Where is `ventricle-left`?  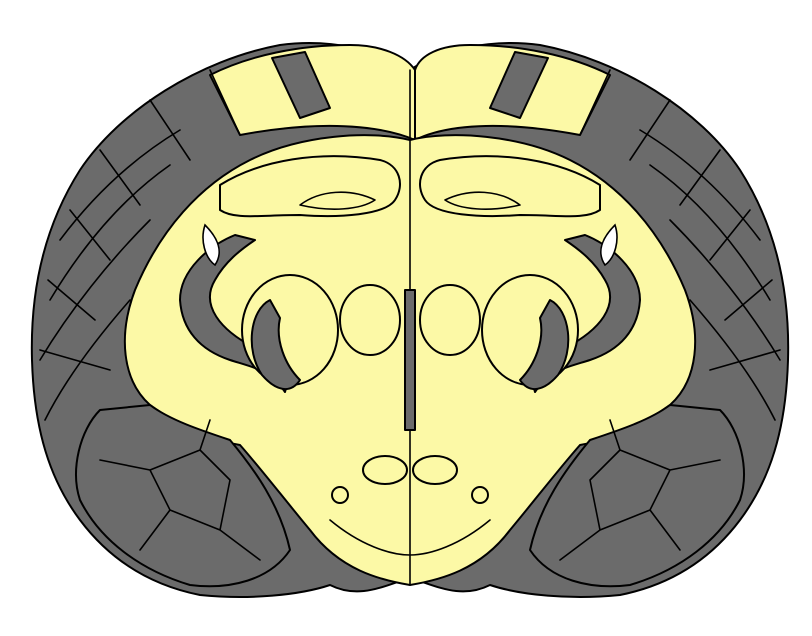
ventricle-left is located at coordinates (211, 245).